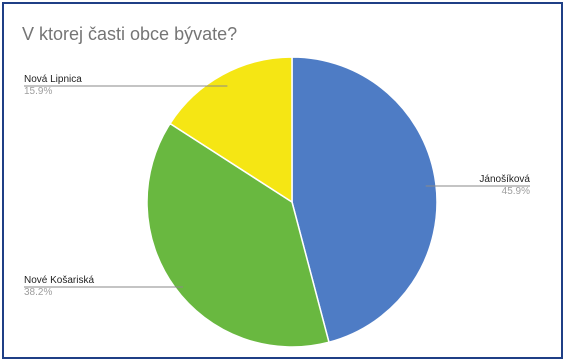 The height and width of the screenshot is (363, 567). What do you see at coordinates (231, 130) in the screenshot?
I see `pie-slice-nová-lipnica` at bounding box center [231, 130].